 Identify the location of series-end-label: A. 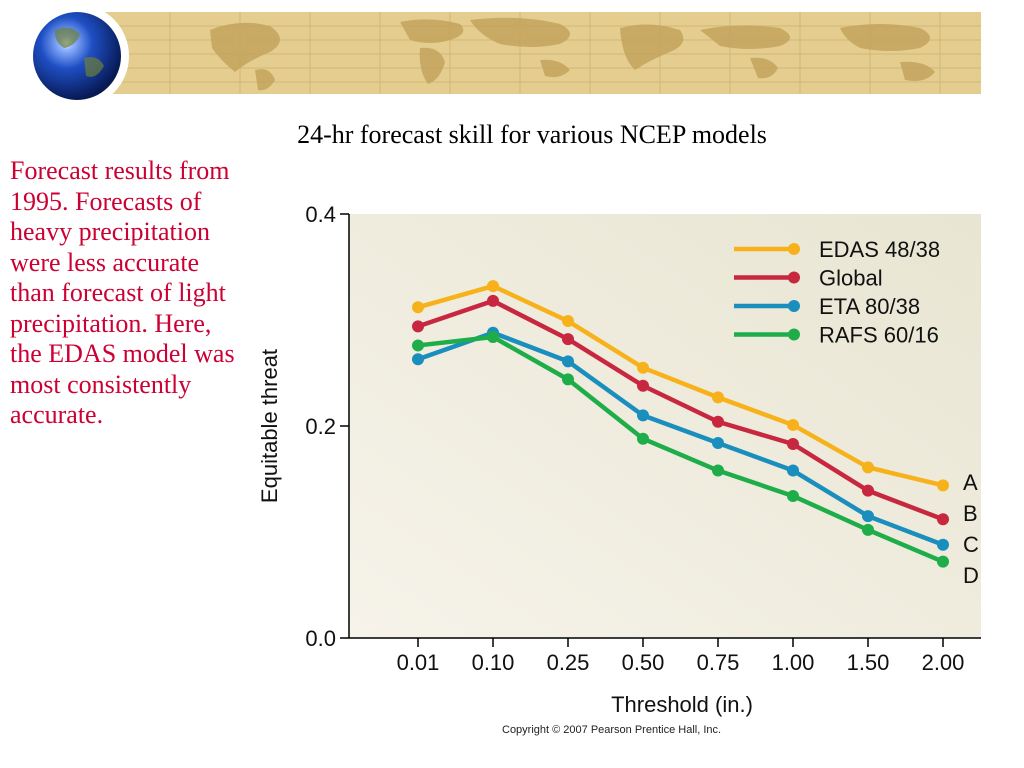
(970, 482).